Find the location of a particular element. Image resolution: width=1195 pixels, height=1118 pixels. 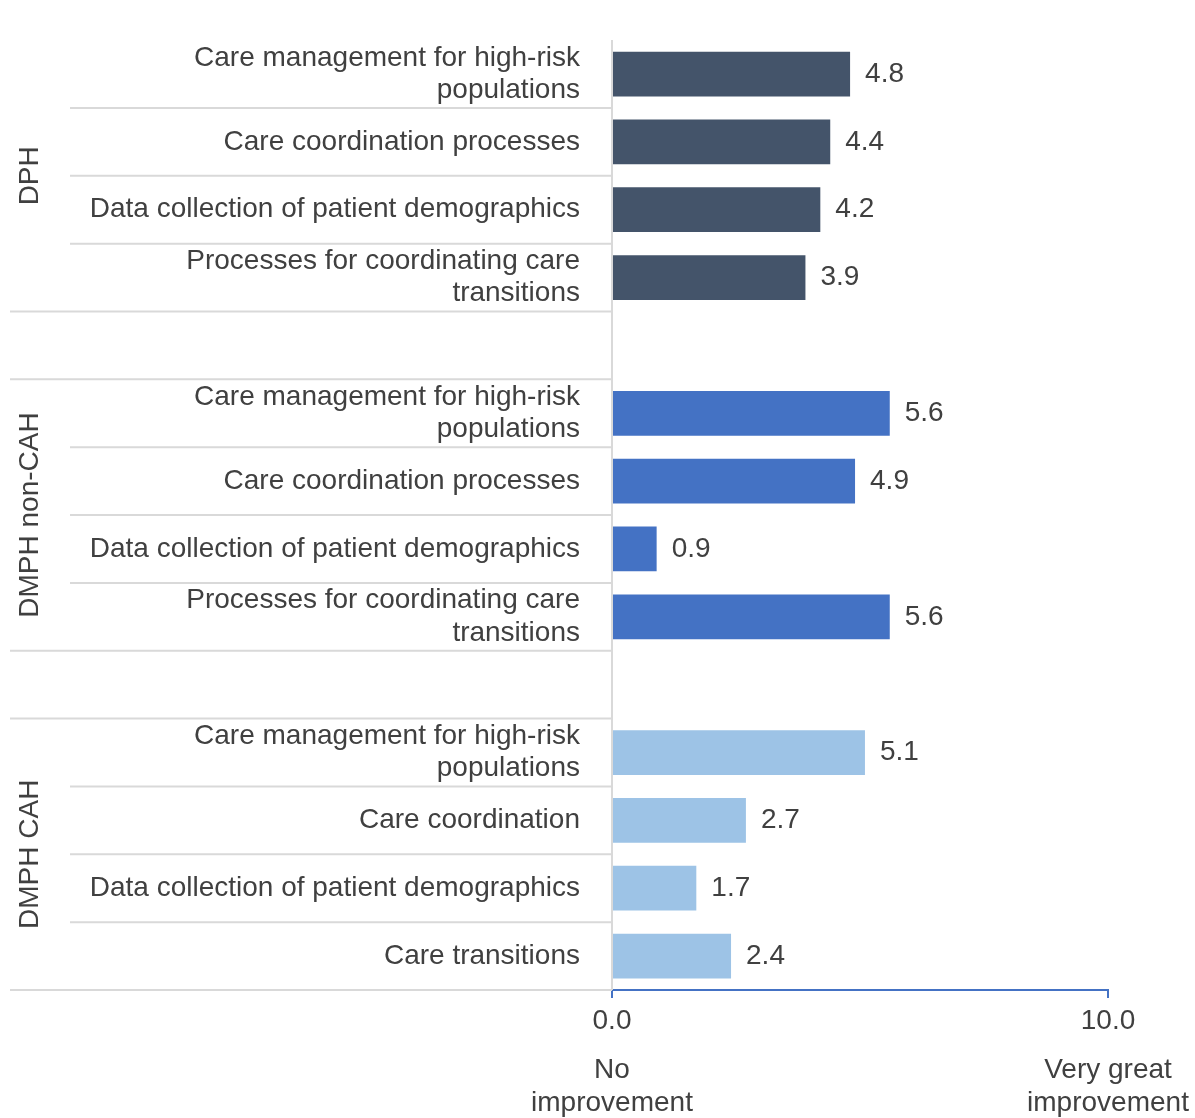

y-tick-label: Care transitions is located at coordinates (481, 954).